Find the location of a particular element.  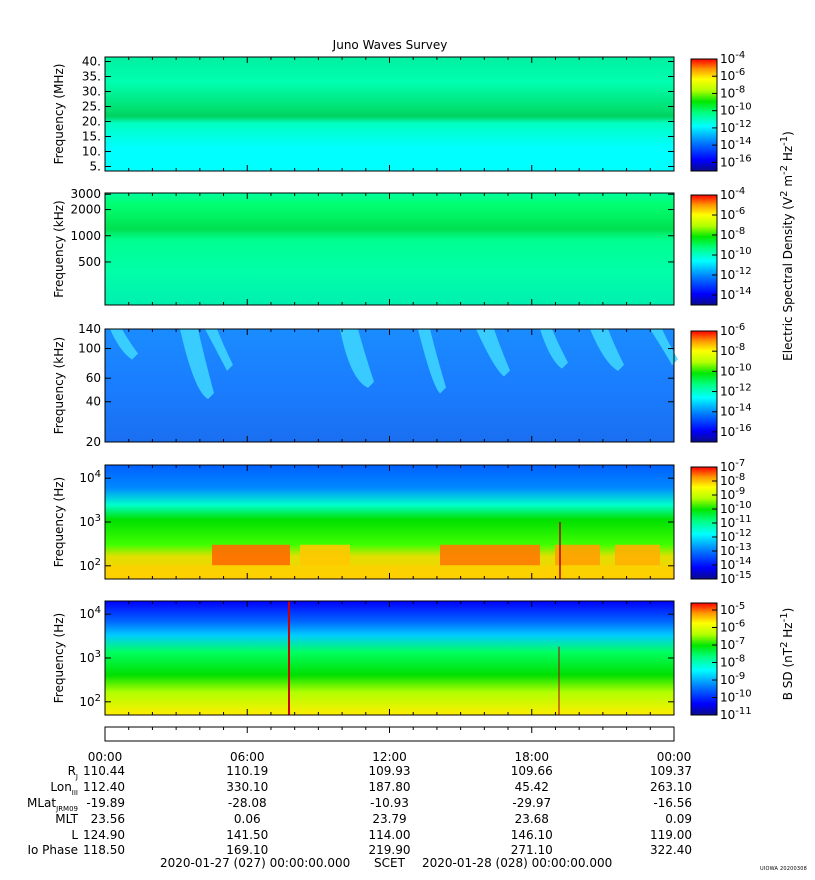

ephemeris-label: L is located at coordinates (74, 835).